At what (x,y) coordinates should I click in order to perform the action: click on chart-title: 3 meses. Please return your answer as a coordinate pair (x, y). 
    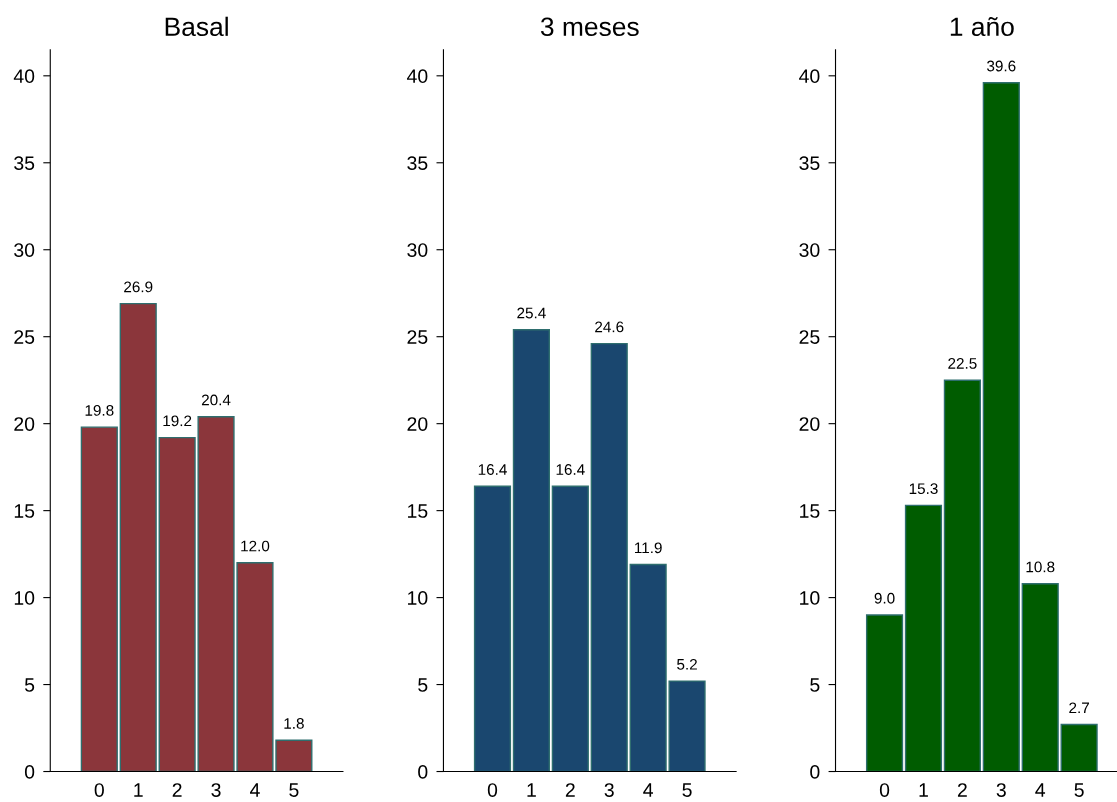
    Looking at the image, I should click on (589, 27).